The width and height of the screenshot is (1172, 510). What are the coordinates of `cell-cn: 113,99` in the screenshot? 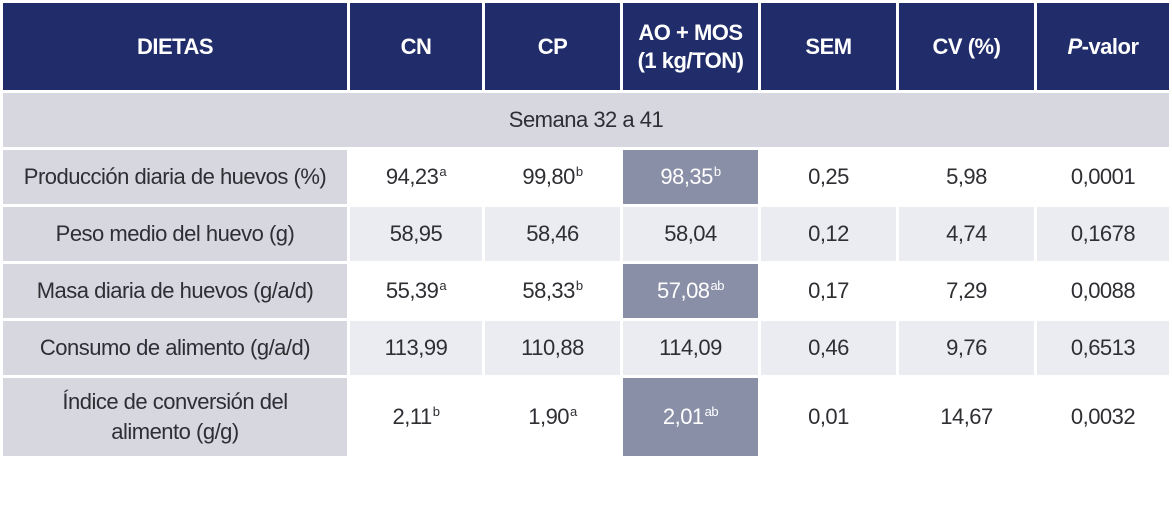 It's located at (416, 348).